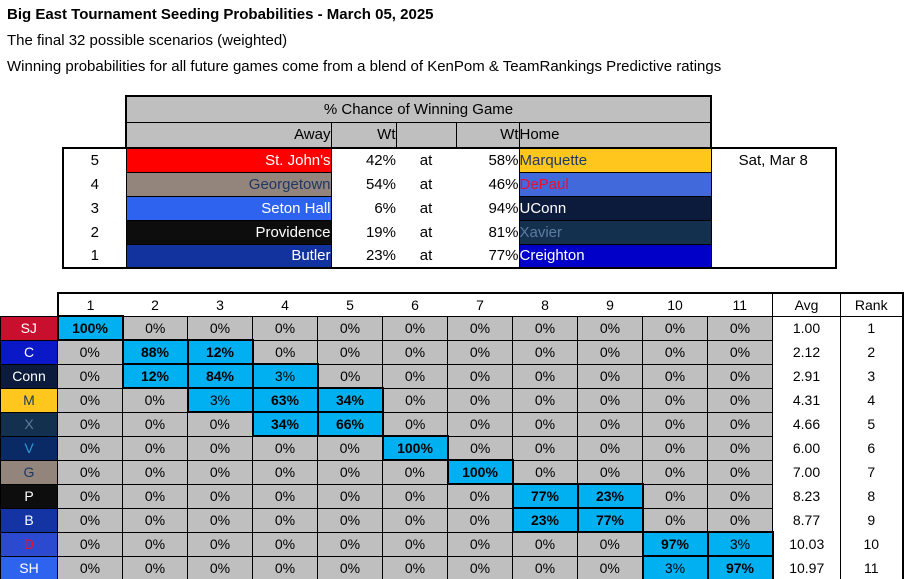 This screenshot has height=579, width=907. I want to click on matrix-seed-header: 8, so click(545, 304).